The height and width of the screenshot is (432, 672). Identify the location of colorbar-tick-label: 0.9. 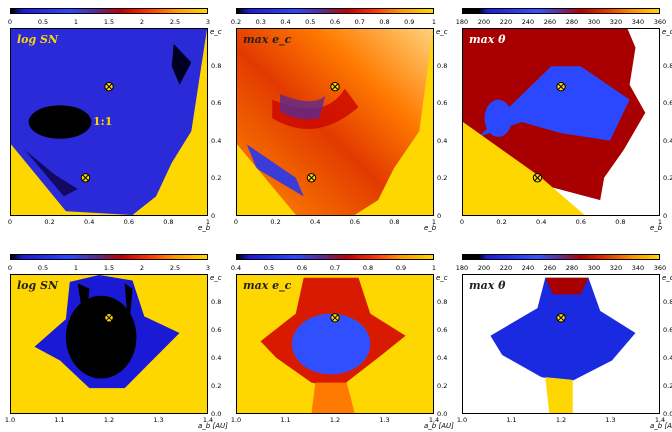
(409, 22).